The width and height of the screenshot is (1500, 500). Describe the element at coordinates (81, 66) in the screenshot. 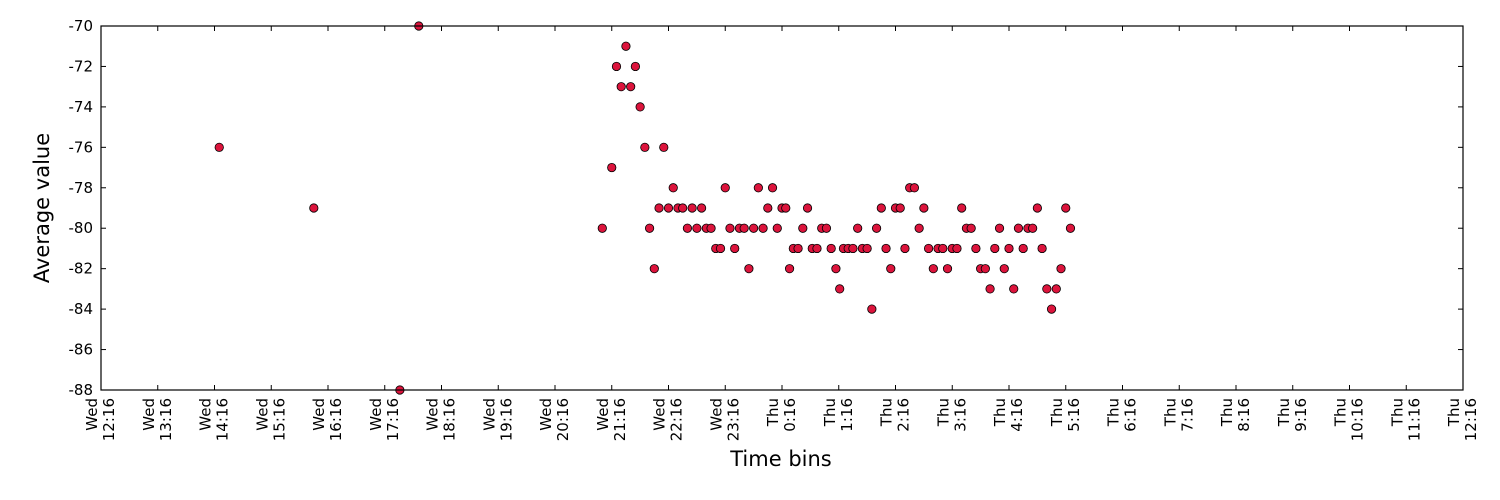

I see `y-tick-label: -72` at that location.